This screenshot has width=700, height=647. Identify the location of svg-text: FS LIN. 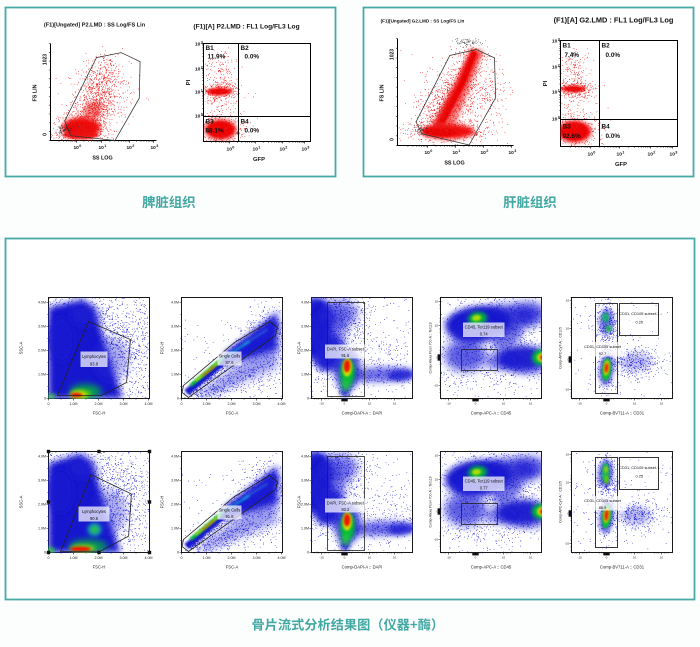
(36, 92).